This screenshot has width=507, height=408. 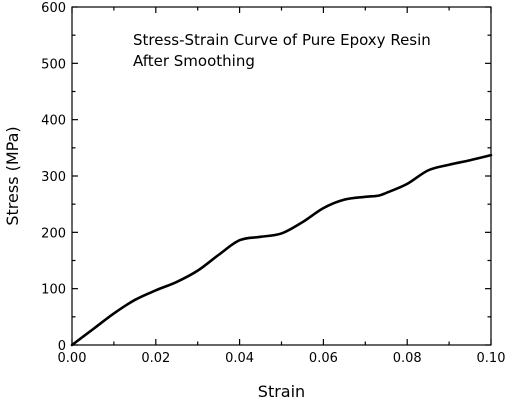 What do you see at coordinates (12, 175) in the screenshot?
I see `y-axis-title: Stress (MPa)` at bounding box center [12, 175].